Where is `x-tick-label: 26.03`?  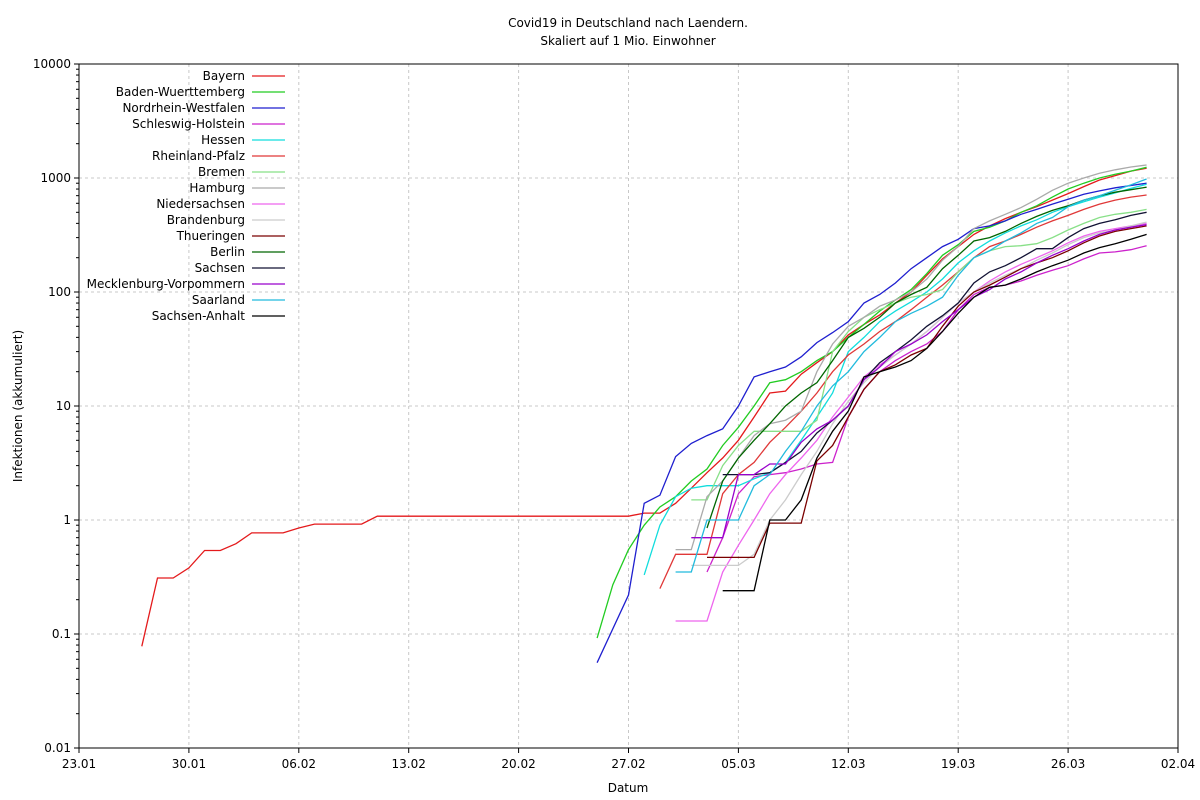 x-tick-label: 26.03 is located at coordinates (1068, 764).